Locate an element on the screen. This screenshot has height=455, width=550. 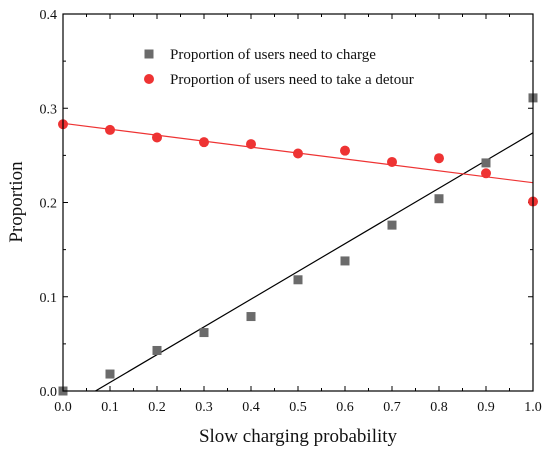
x-tick-label: 0.3 is located at coordinates (204, 407).